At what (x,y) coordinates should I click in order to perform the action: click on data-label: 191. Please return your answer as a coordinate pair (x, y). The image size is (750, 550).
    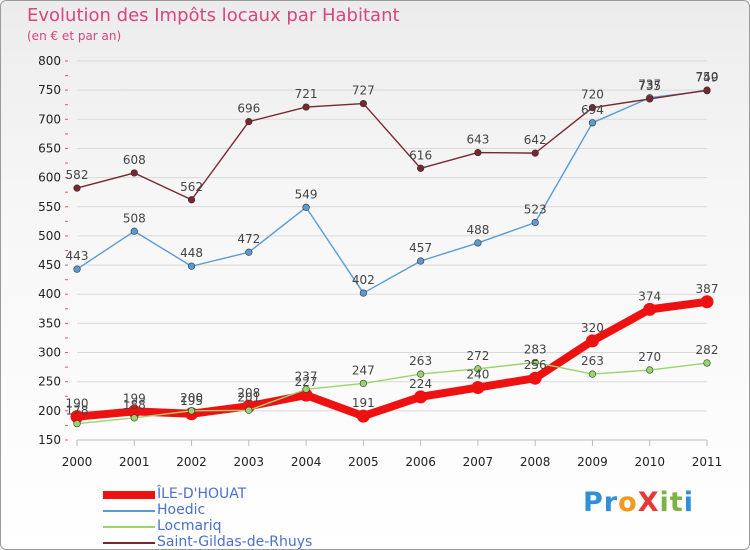
    Looking at the image, I should click on (363, 403).